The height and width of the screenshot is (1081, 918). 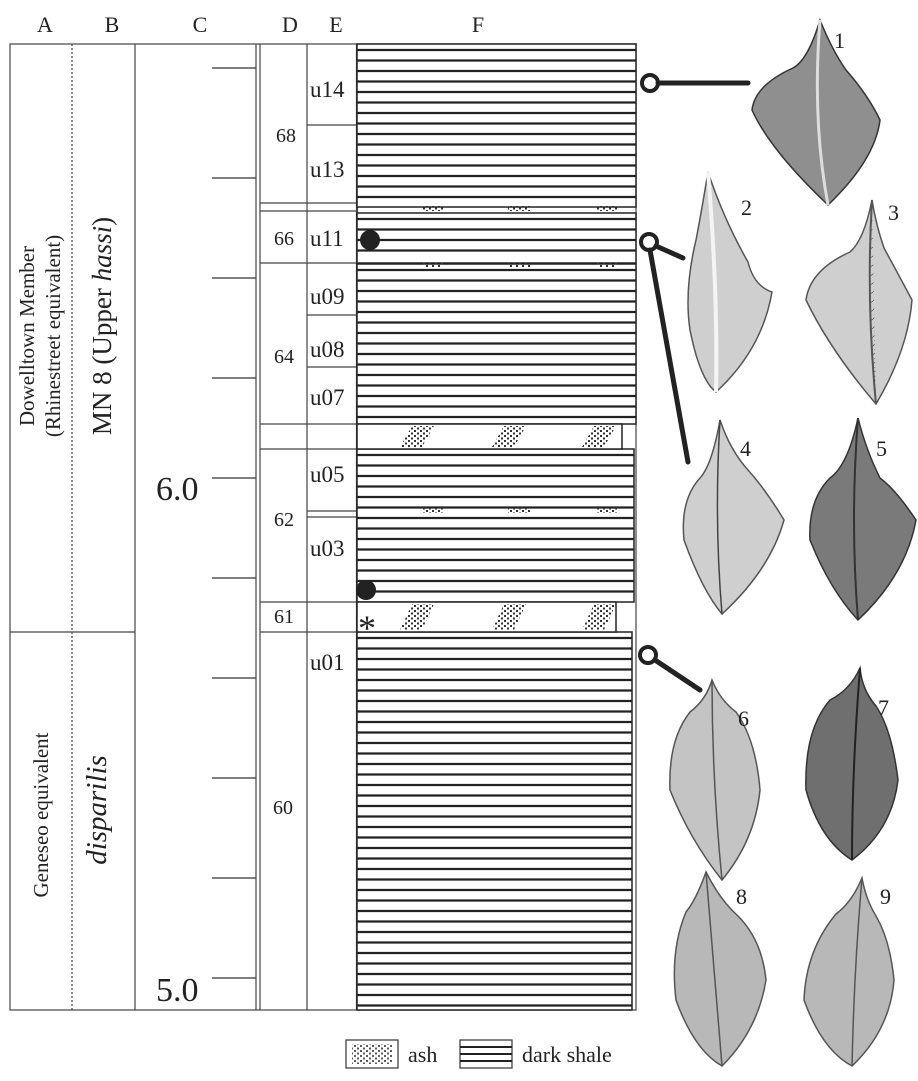 I want to click on unit-label-u03: u03, so click(x=327, y=548).